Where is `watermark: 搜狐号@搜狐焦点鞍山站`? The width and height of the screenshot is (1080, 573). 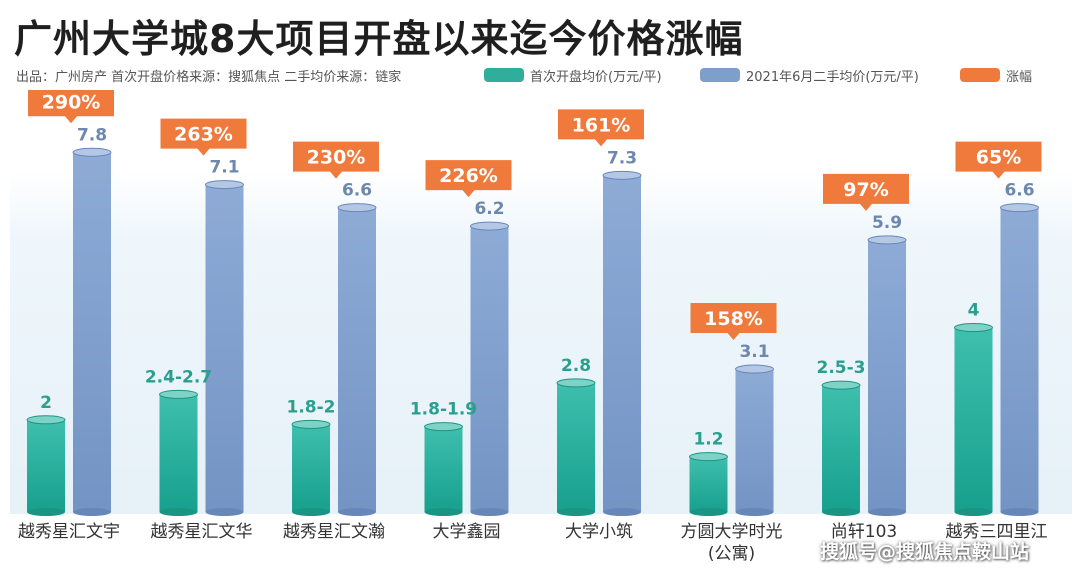
watermark: 搜狐号@搜狐焦点鞍山站 is located at coordinates (925, 552).